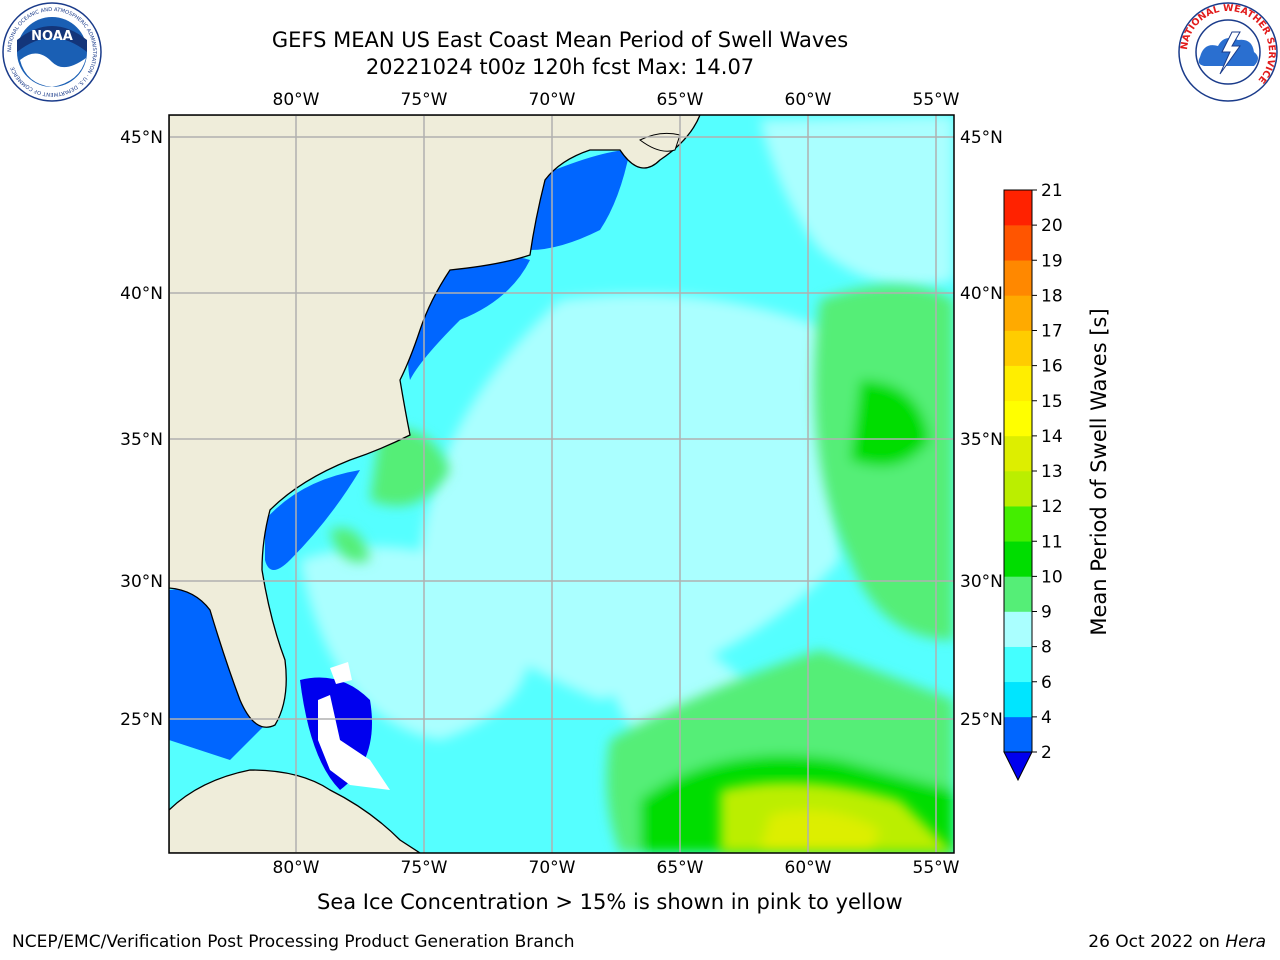  Describe the element at coordinates (1052, 472) in the screenshot. I see `colorbar-tick-label: 13` at that location.